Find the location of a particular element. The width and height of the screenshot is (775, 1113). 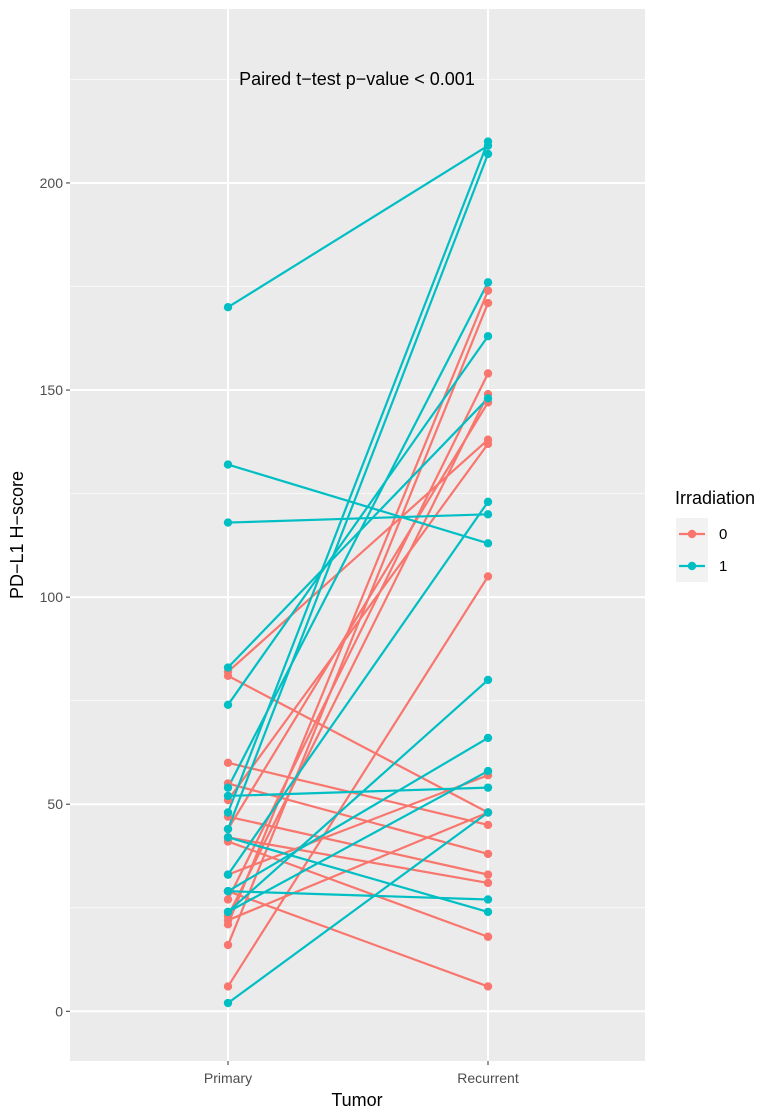

x-tick-label: Recurrent is located at coordinates (488, 1078).